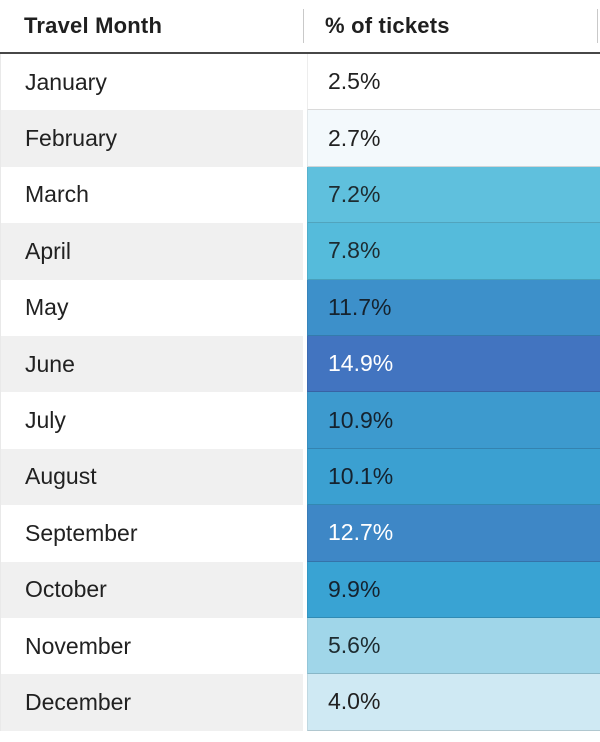 The height and width of the screenshot is (742, 600). Describe the element at coordinates (151, 82) in the screenshot. I see `month-cell: January` at that location.